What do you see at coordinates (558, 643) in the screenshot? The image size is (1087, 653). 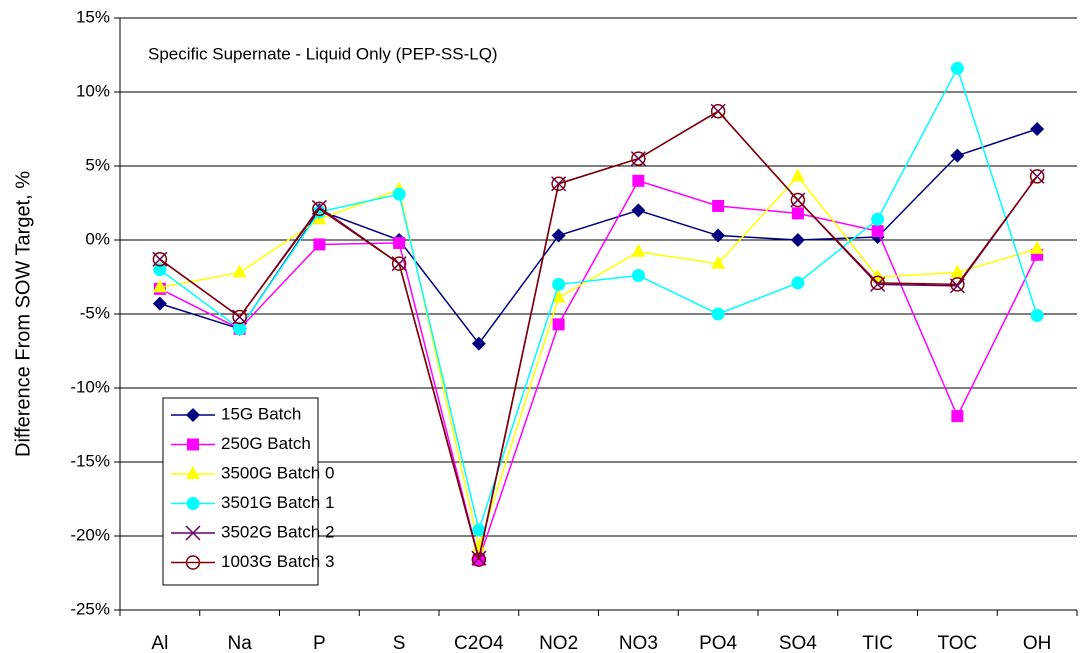 I see `x-tick-label: NO2` at bounding box center [558, 643].